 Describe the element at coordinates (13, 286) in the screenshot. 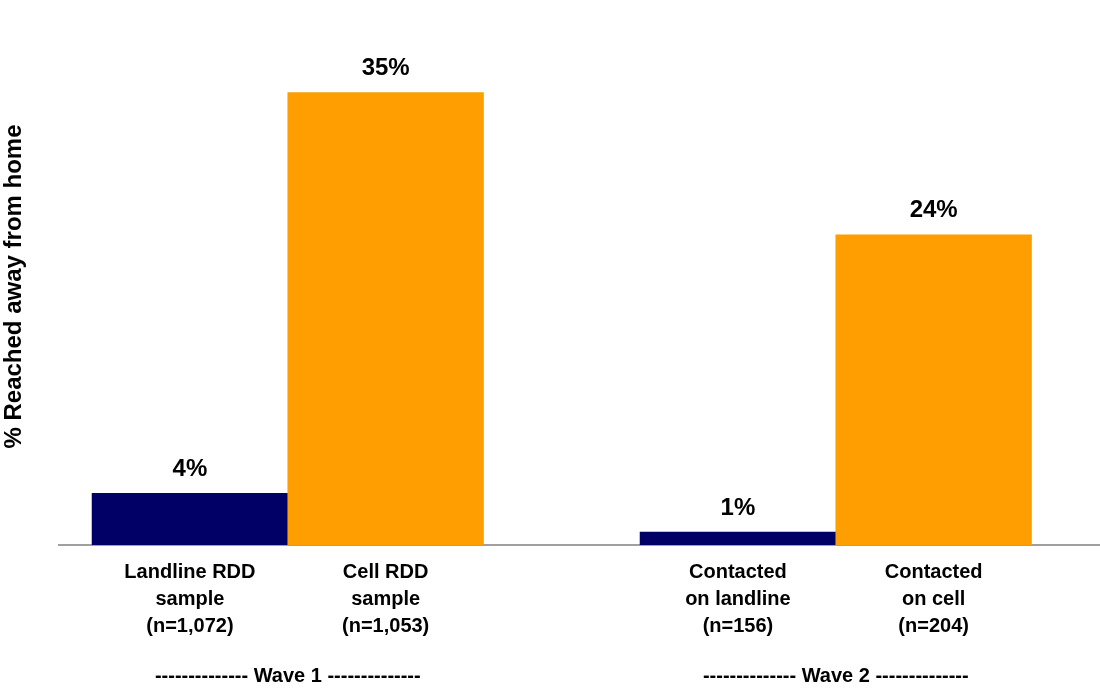

I see `y-axis-title: % Reached away from home` at that location.